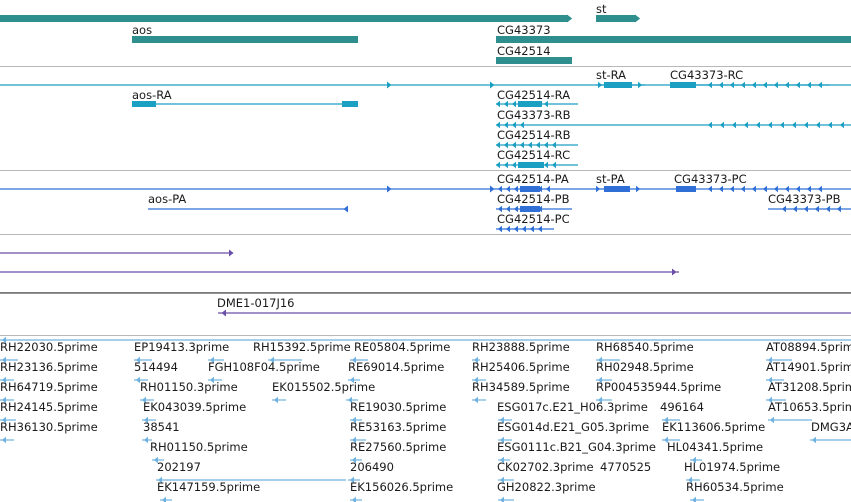 The height and width of the screenshot is (502, 851). What do you see at coordinates (611, 75) in the screenshot?
I see `transcript-label: st-RA` at bounding box center [611, 75].